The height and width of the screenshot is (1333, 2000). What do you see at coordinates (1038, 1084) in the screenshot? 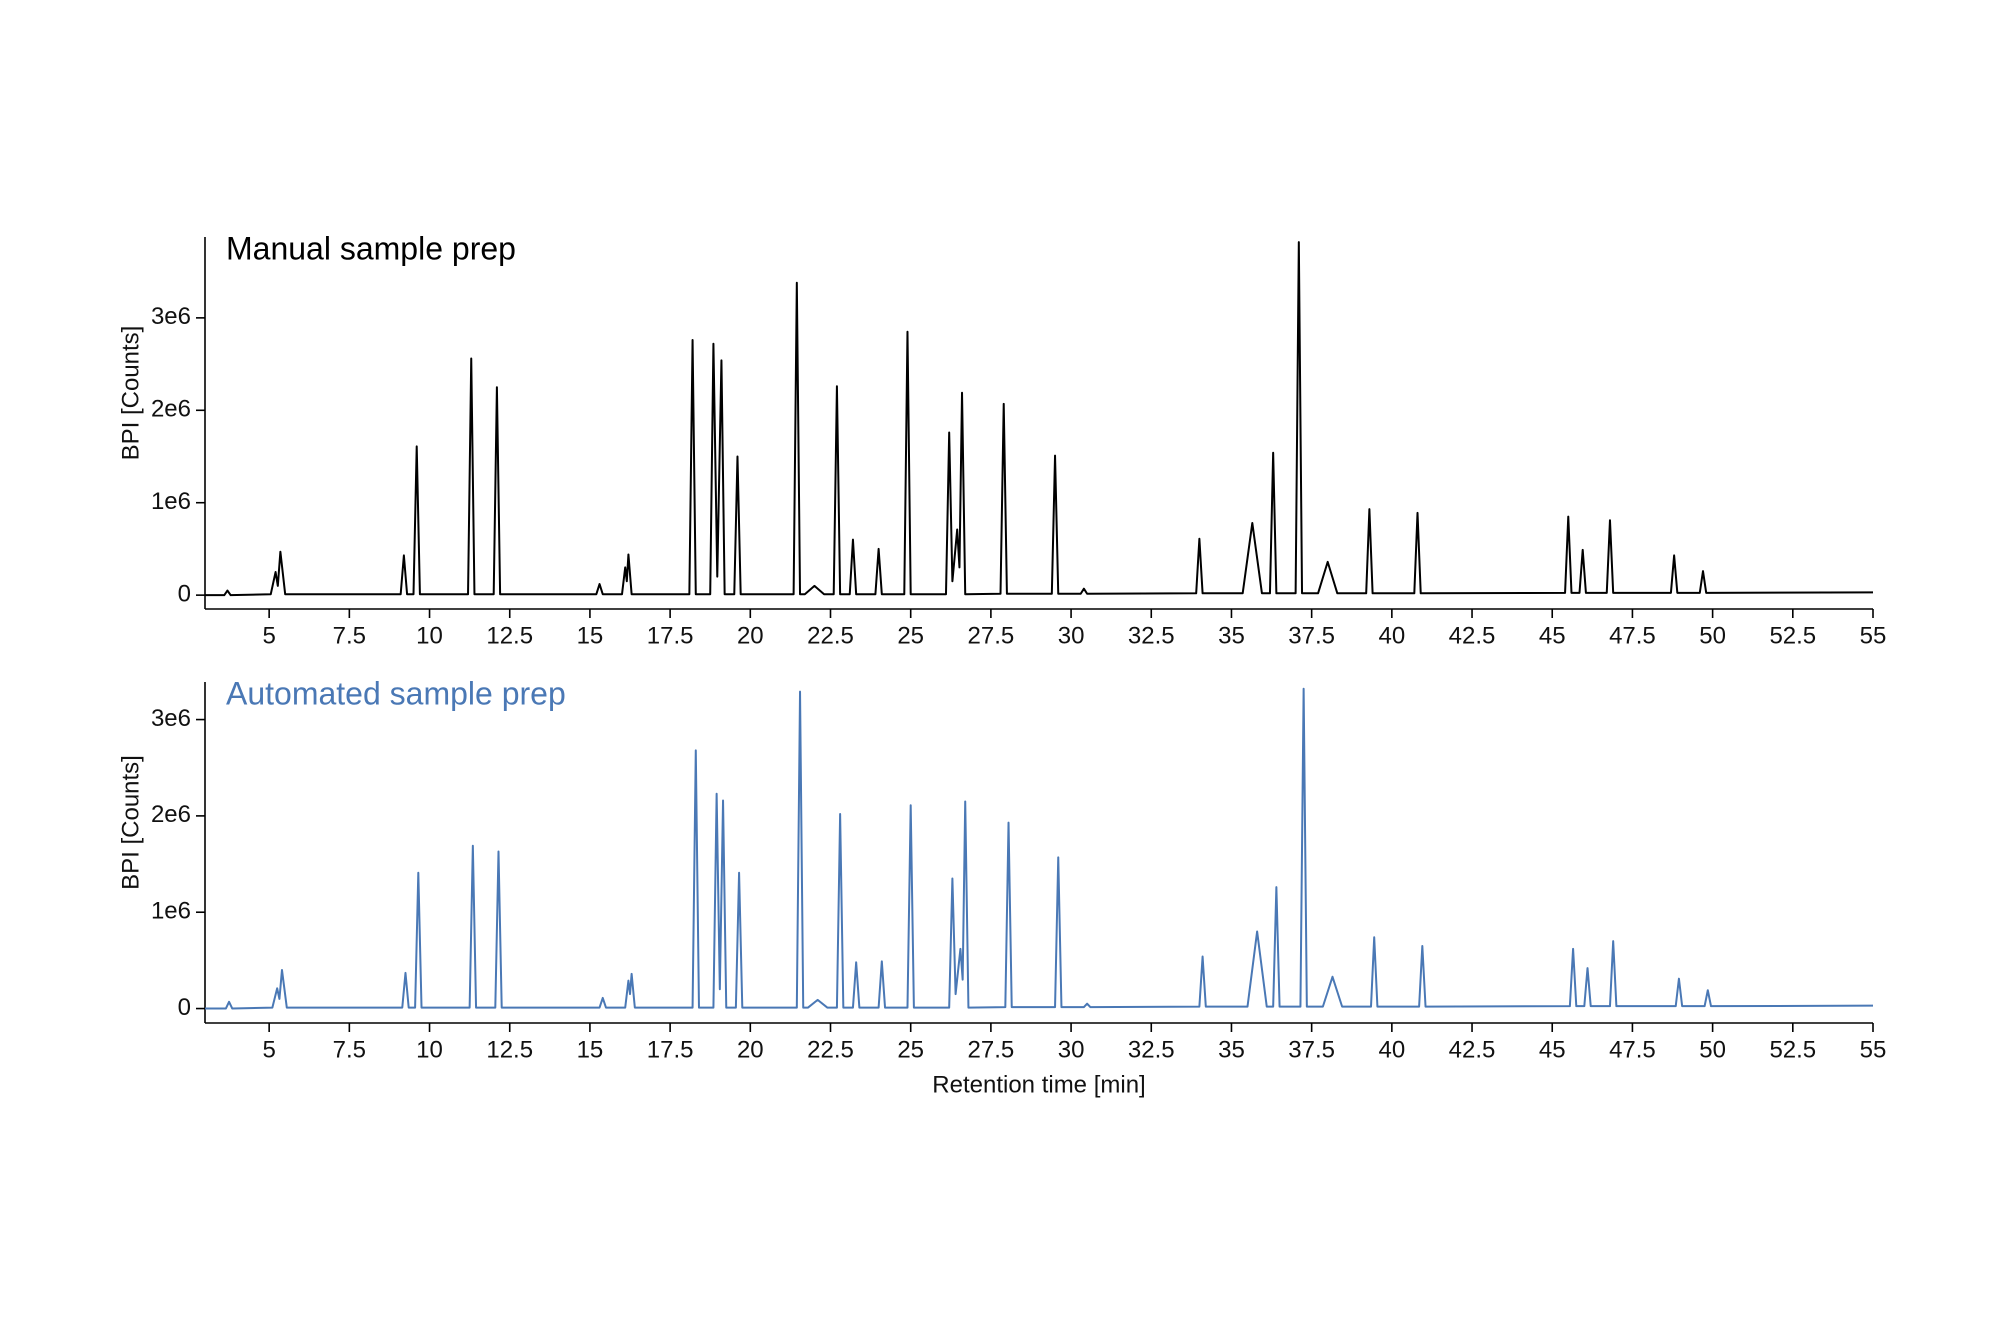
I see `x-axis-label: Retention time [min]` at bounding box center [1038, 1084].